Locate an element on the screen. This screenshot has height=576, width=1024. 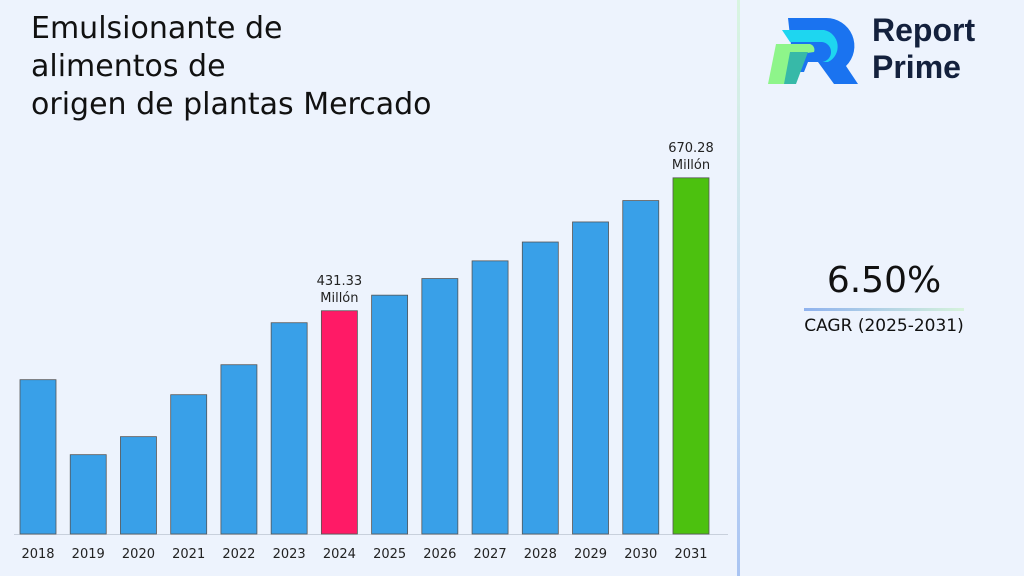
x-tick-label: 2022 is located at coordinates (238, 554).